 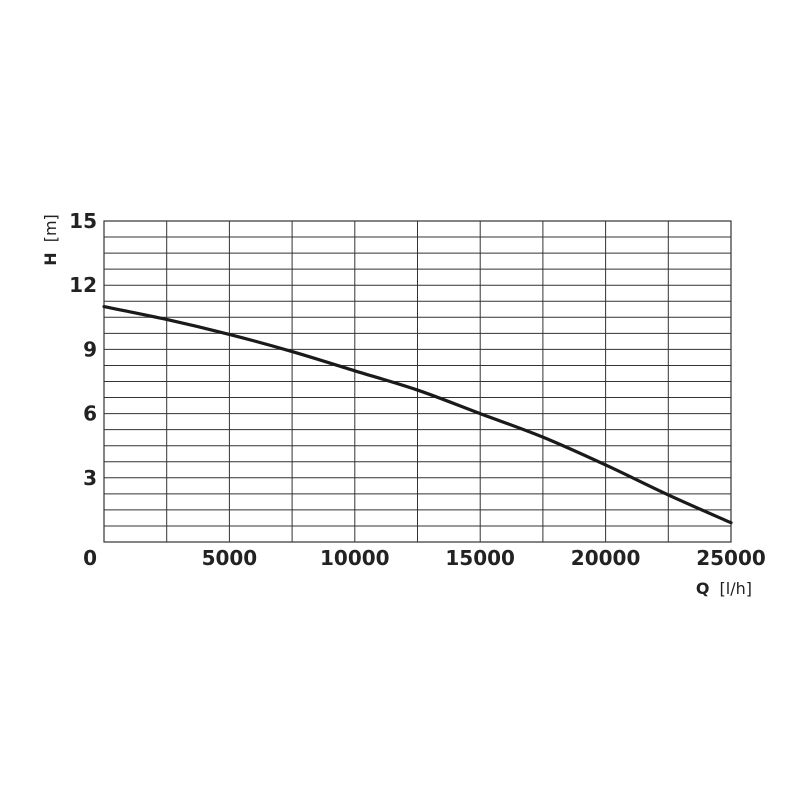 What do you see at coordinates (424, 558) in the screenshot?
I see `x-tick-labels: 0 5000 10000 15000 20000 25000` at bounding box center [424, 558].